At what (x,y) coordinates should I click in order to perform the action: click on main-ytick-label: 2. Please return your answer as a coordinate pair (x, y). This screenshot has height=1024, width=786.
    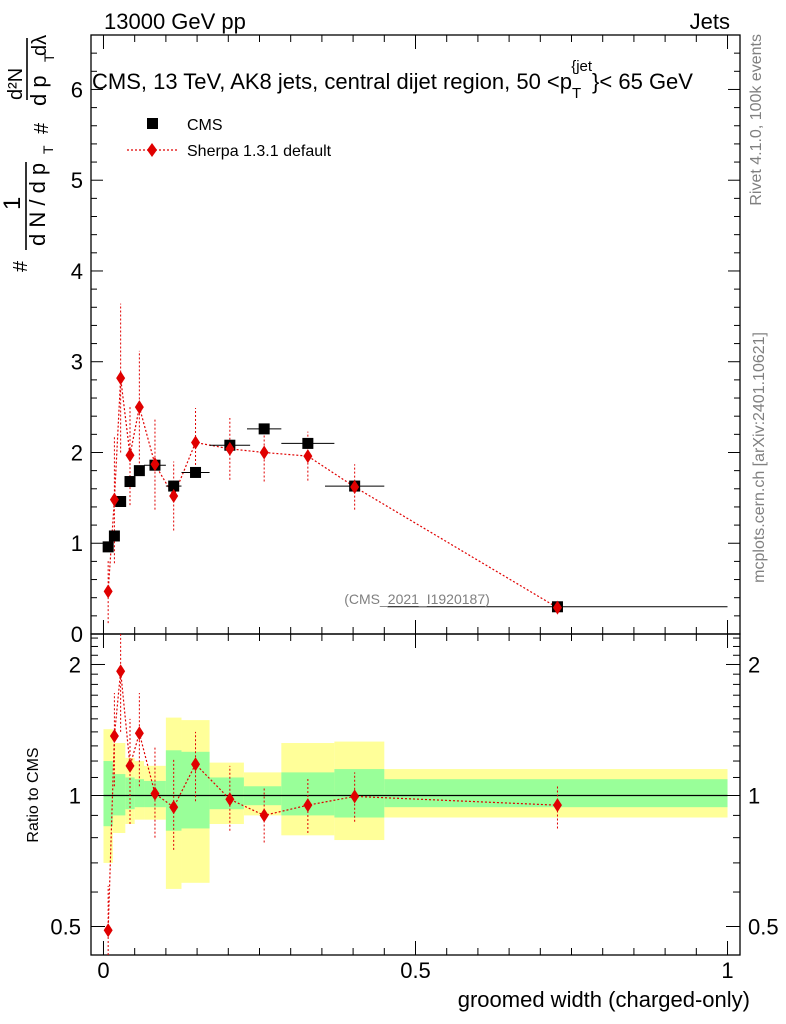
    Looking at the image, I should click on (77, 452).